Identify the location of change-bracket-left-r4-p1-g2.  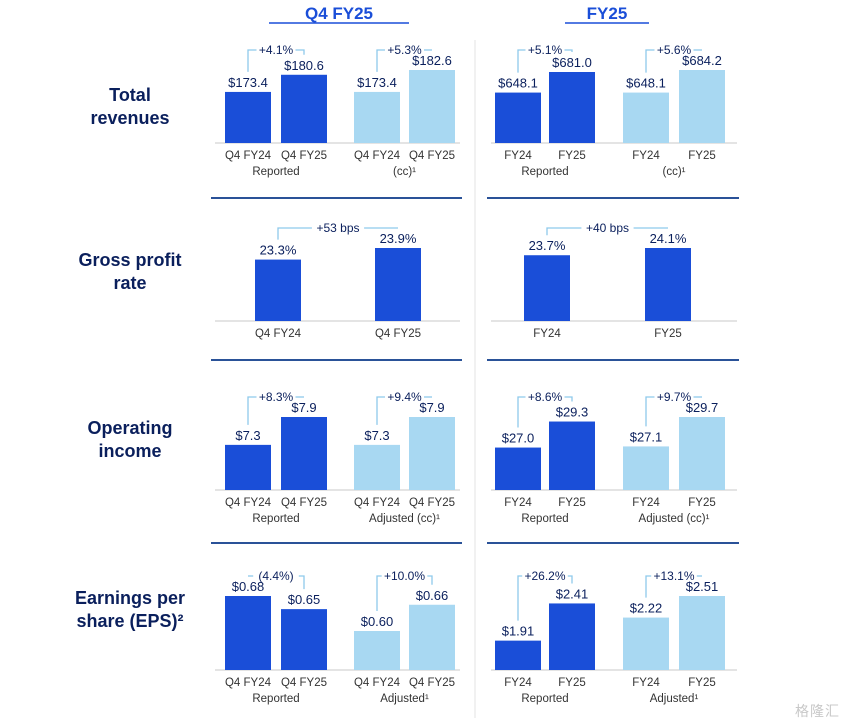
(379, 593).